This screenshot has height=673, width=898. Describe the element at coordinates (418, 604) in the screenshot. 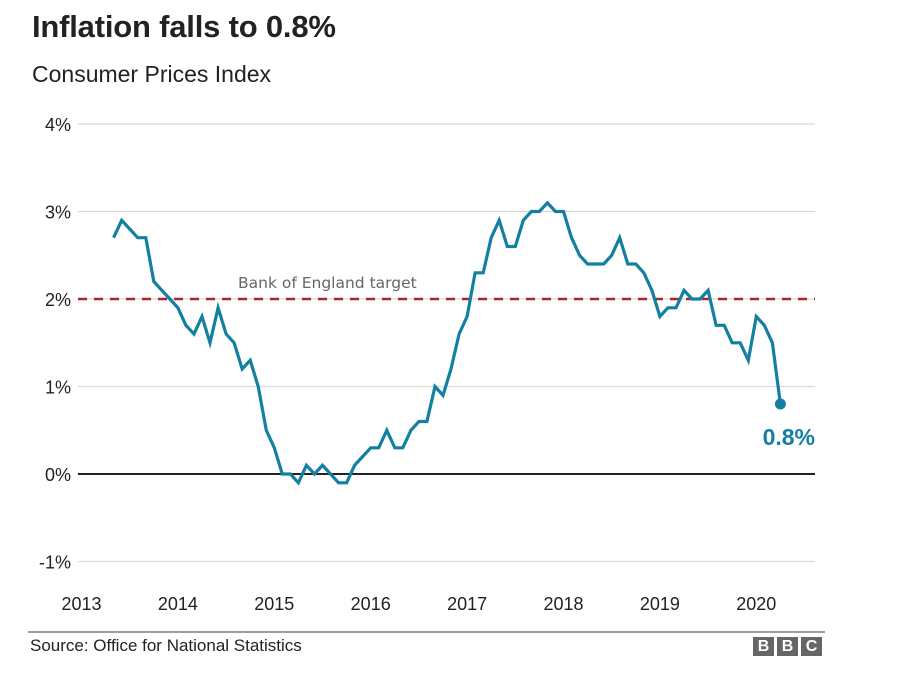

I see `x-axis-labels: 2013 2014 2015 2016 2017 2018 2019 2020` at that location.